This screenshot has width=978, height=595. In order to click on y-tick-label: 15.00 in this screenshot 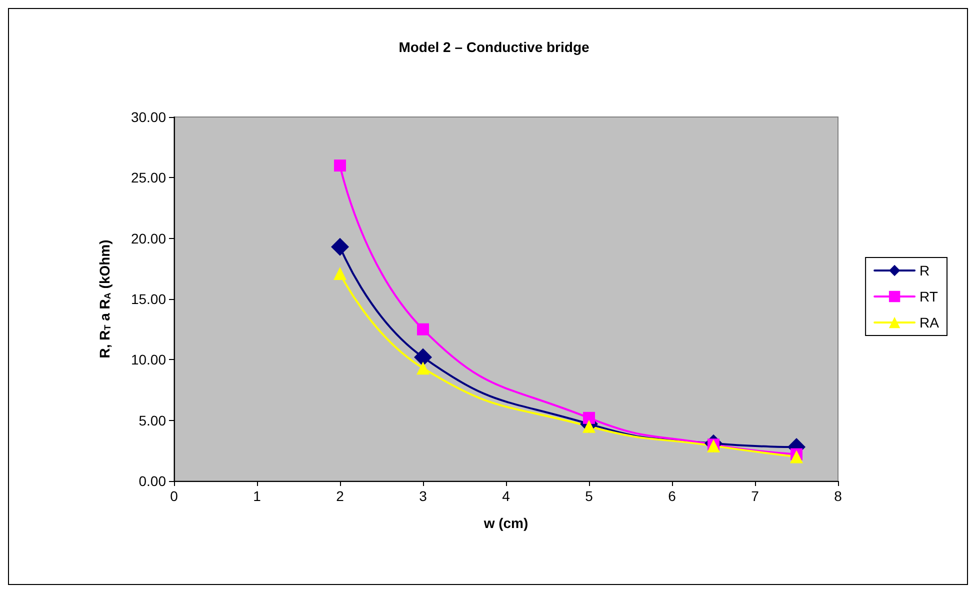, I will do `click(148, 299)`.